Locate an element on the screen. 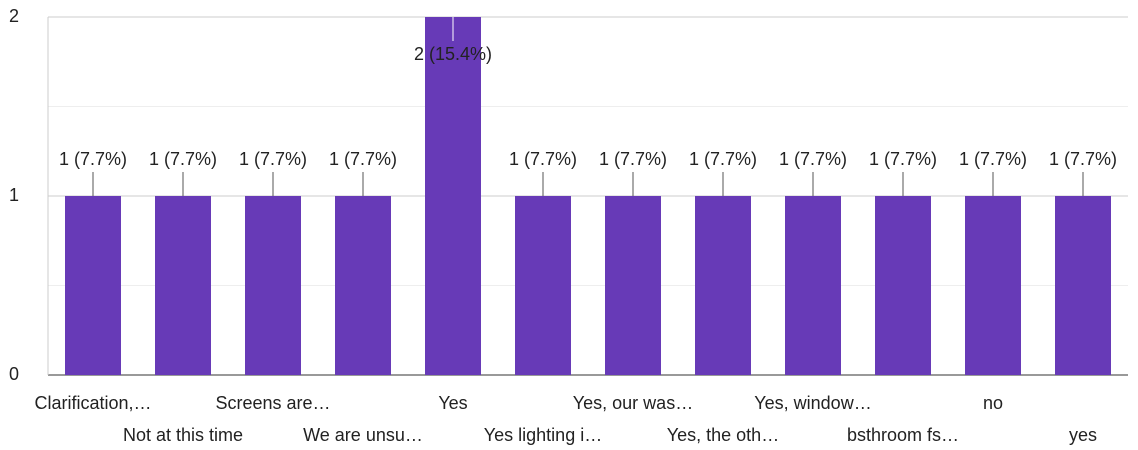 This screenshot has height=450, width=1138. x-tick-label: yes is located at coordinates (1083, 435).